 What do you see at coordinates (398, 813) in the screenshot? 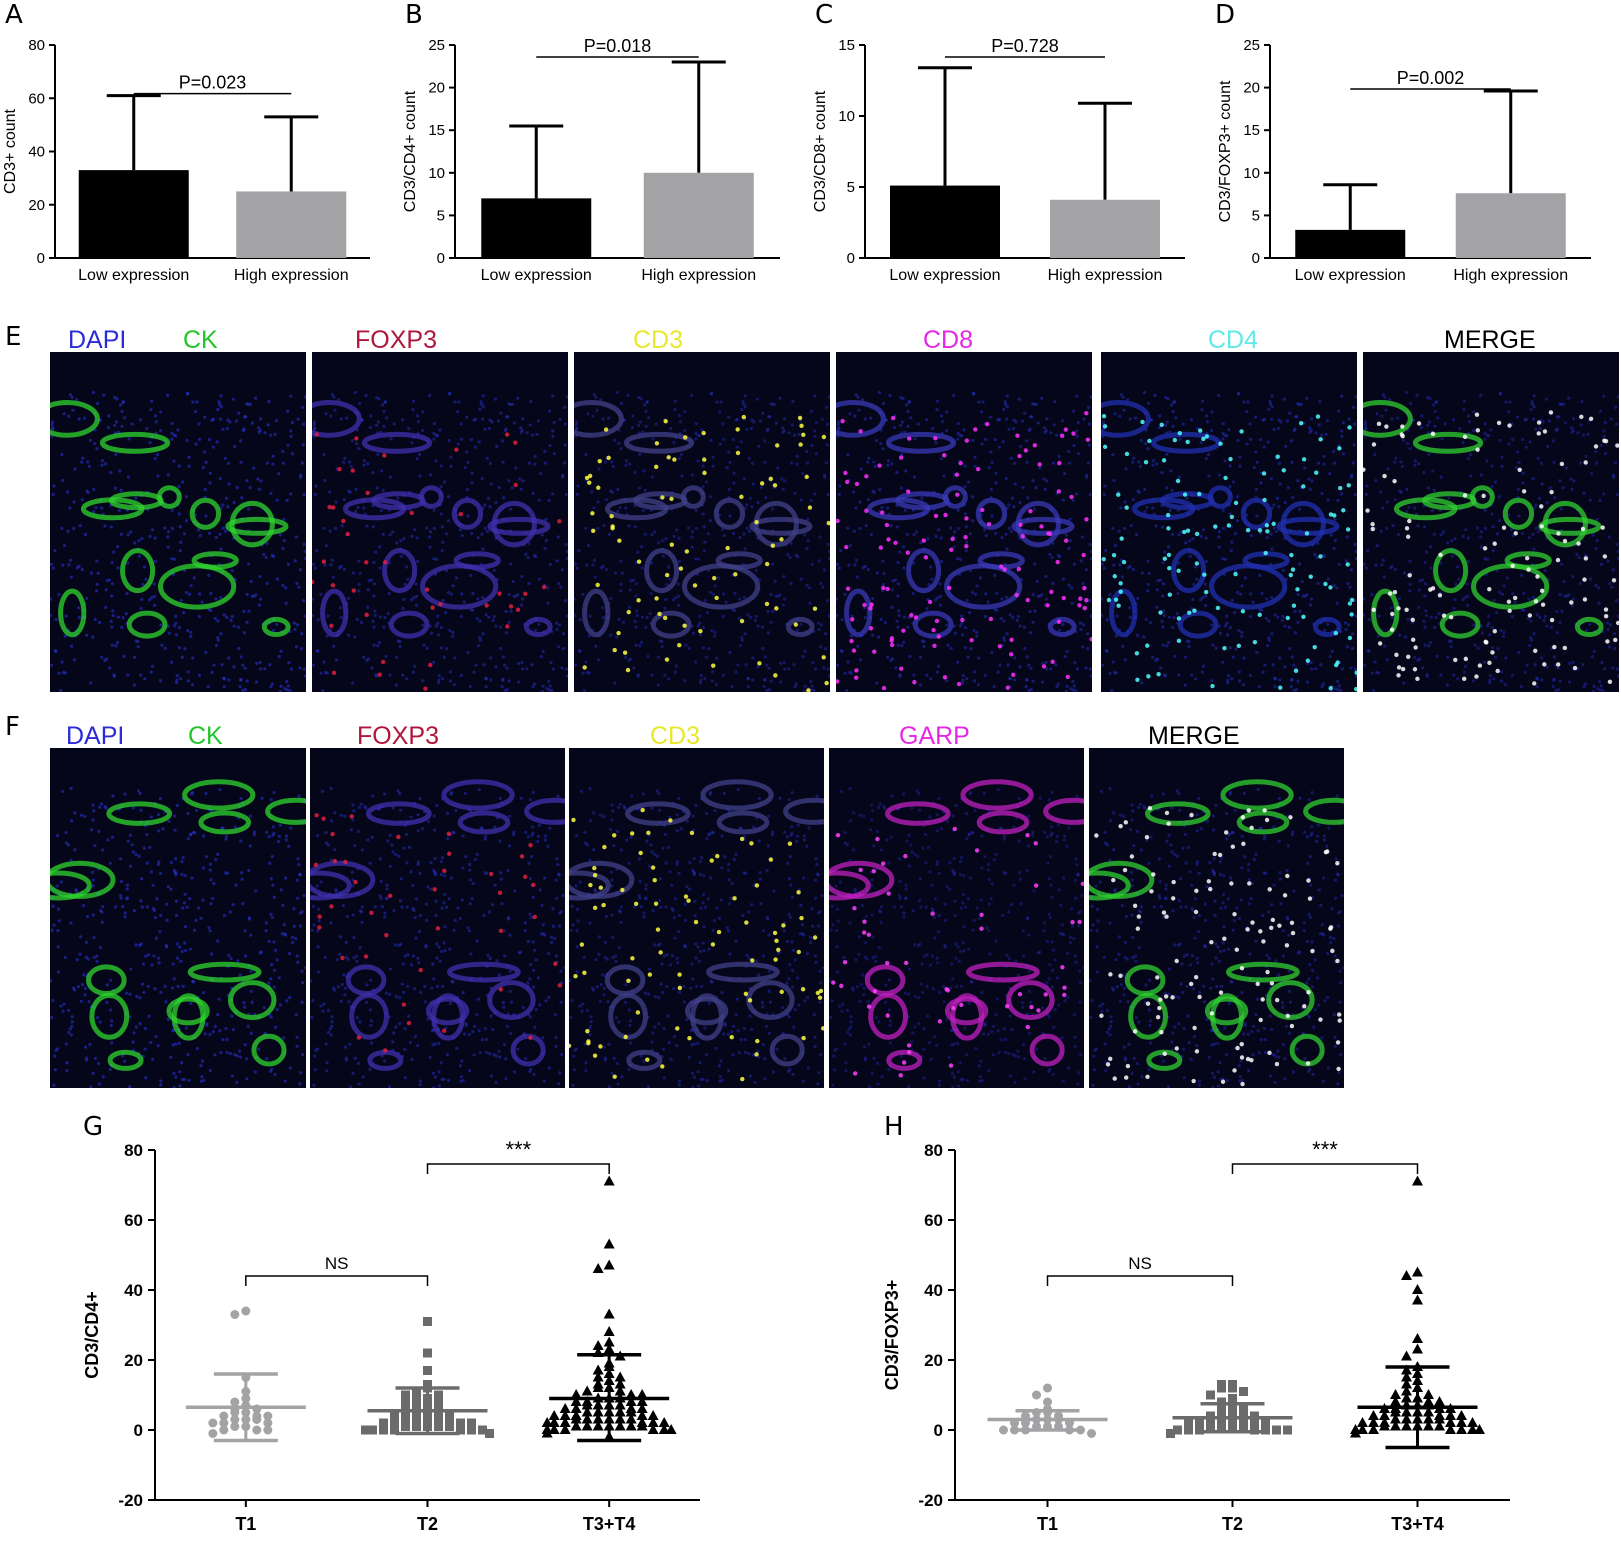
I see `gland` at bounding box center [398, 813].